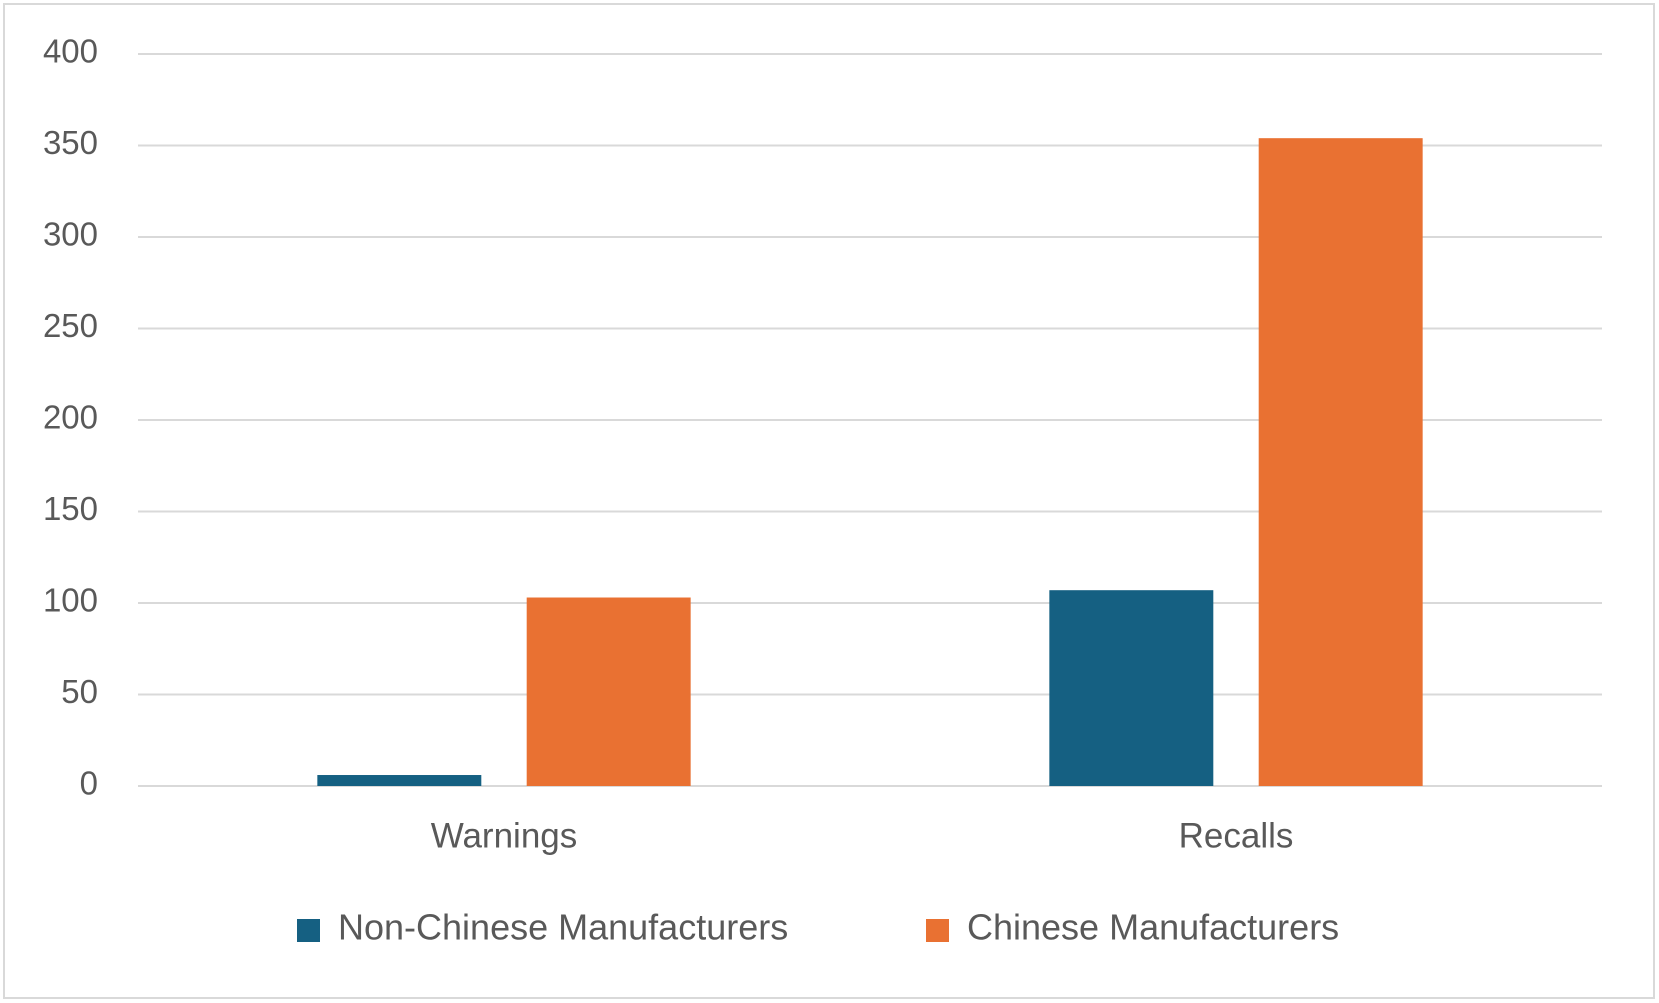 This screenshot has height=1003, width=1659. Describe the element at coordinates (70, 508) in the screenshot. I see `y-tick-label: 150` at that location.